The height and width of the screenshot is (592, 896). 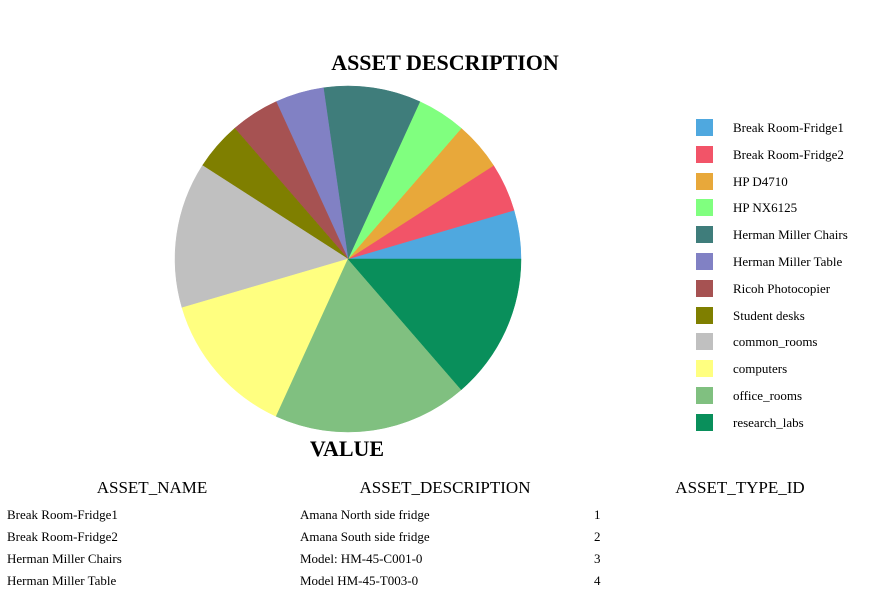 I want to click on legend-item: computers, so click(x=794, y=372).